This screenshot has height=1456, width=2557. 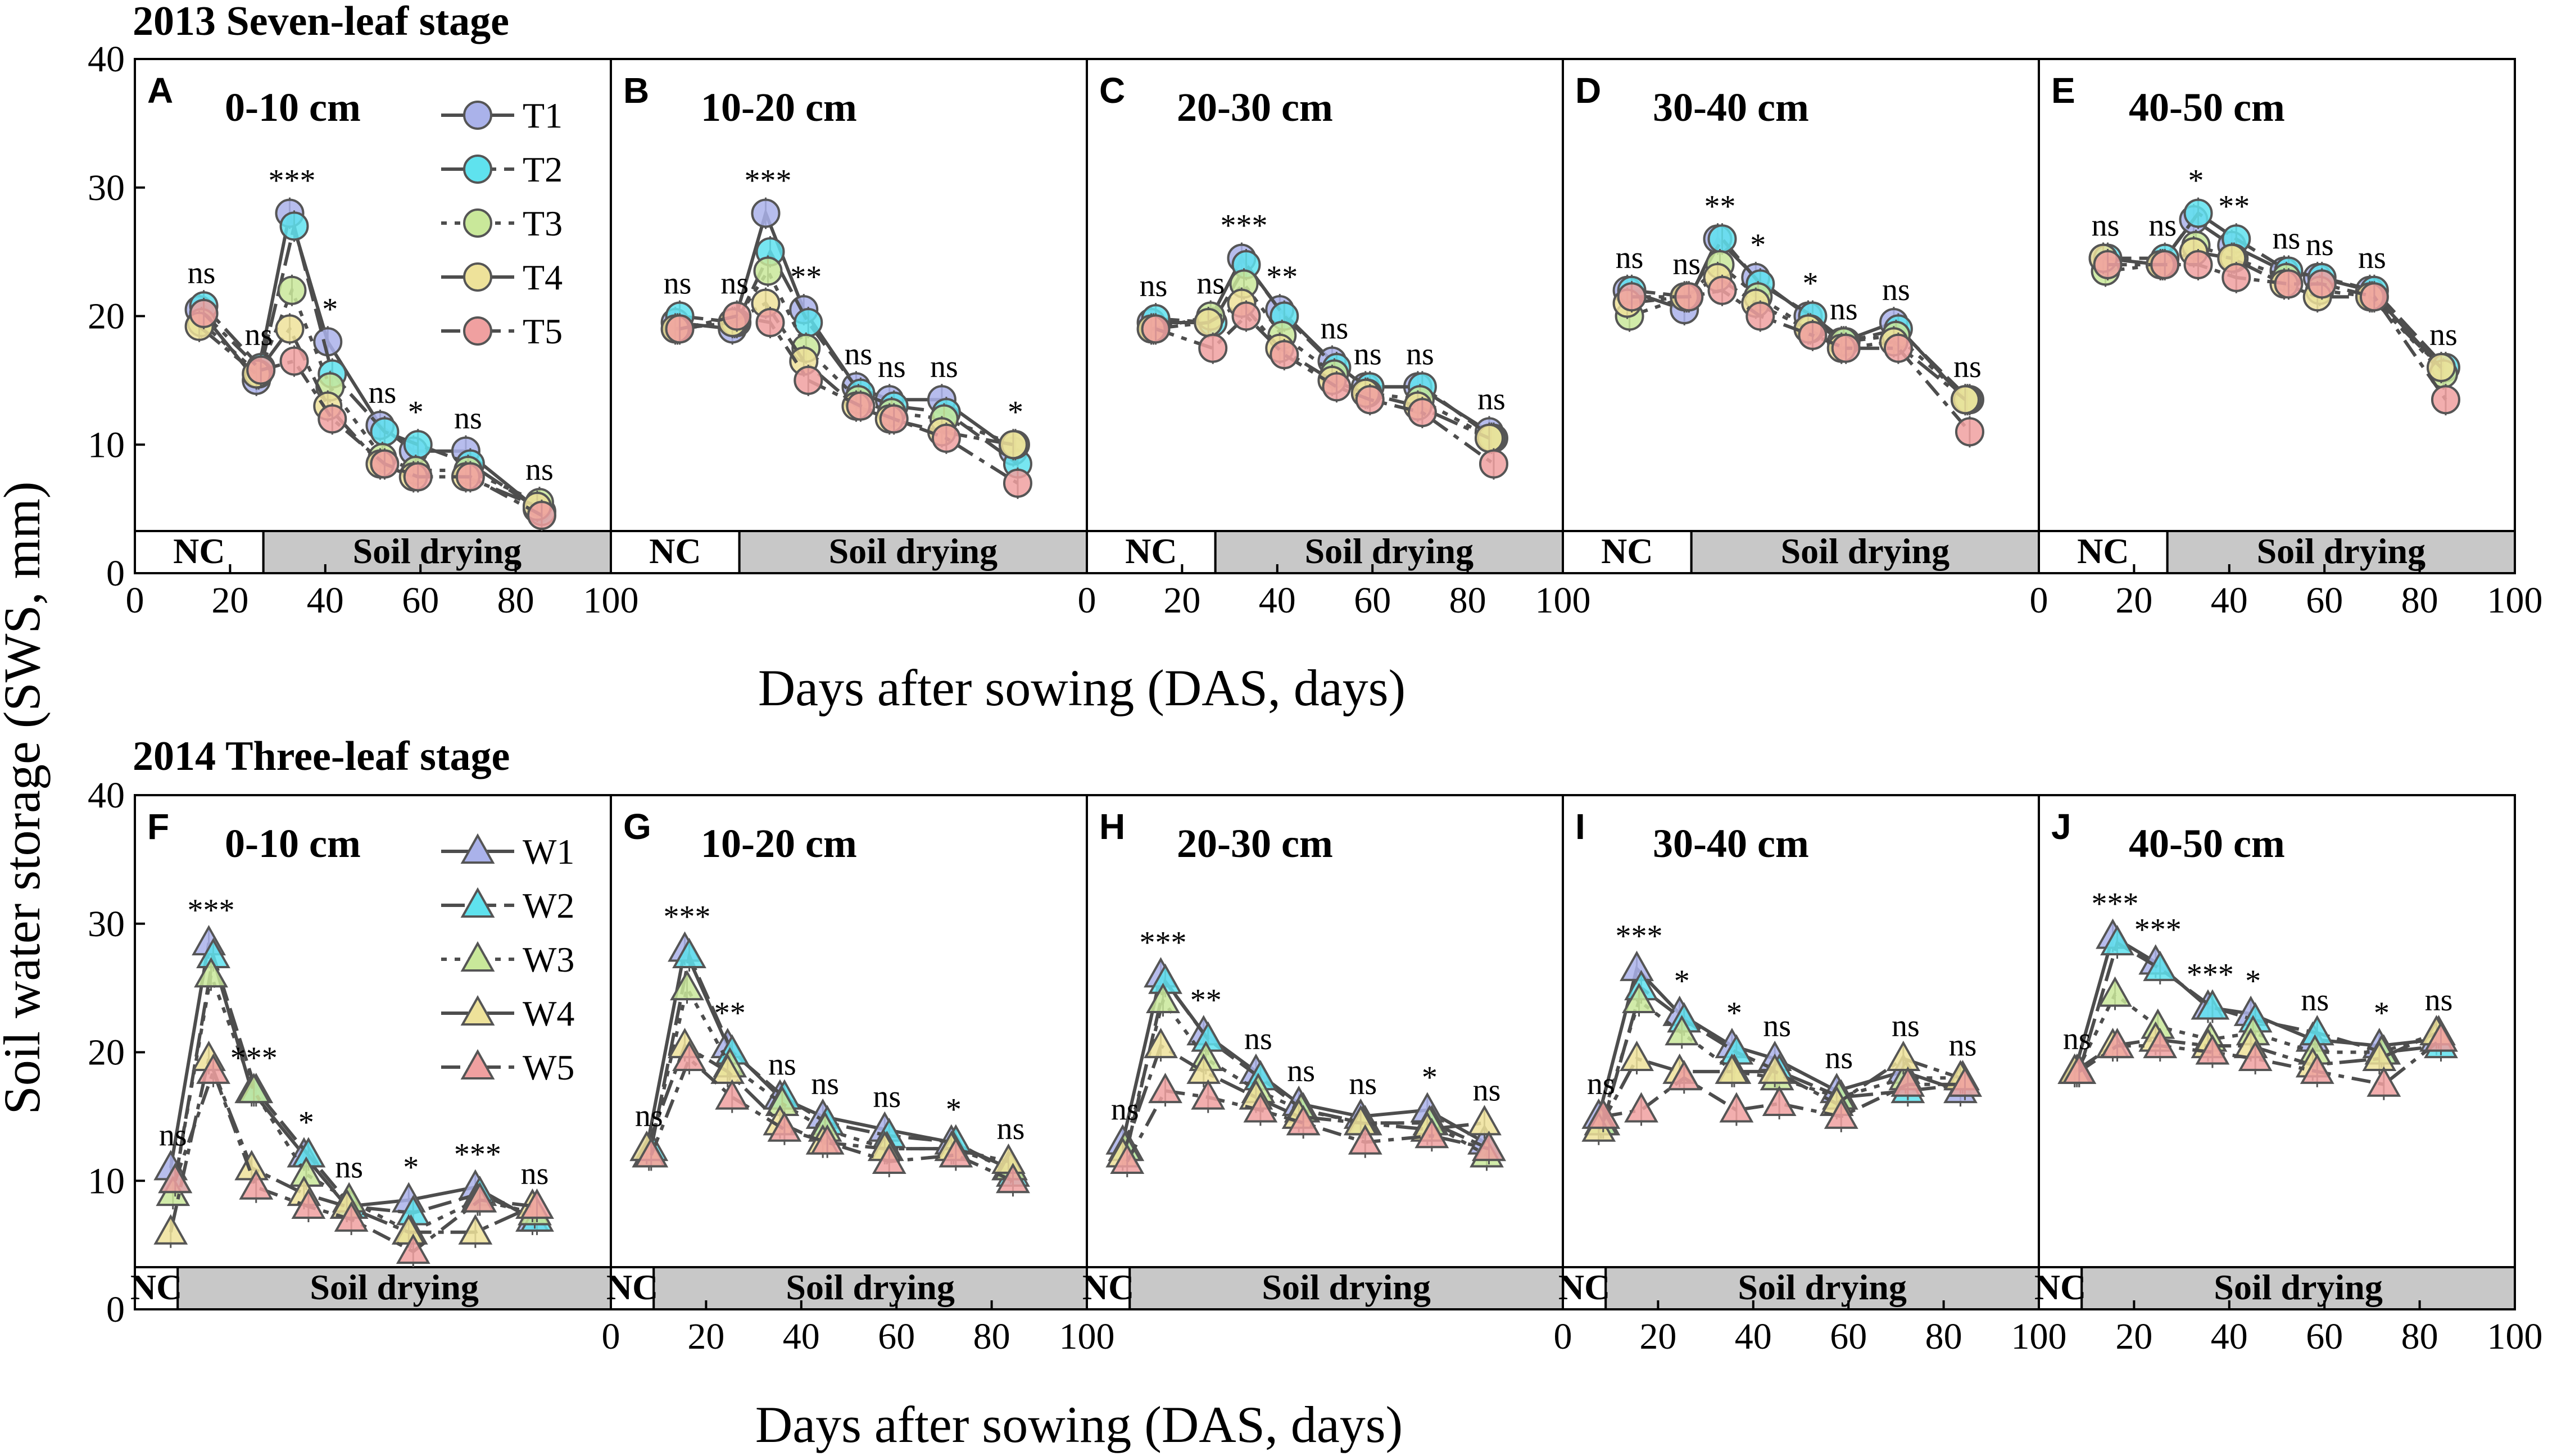 I want to click on data-point-T2, so click(x=1722, y=239).